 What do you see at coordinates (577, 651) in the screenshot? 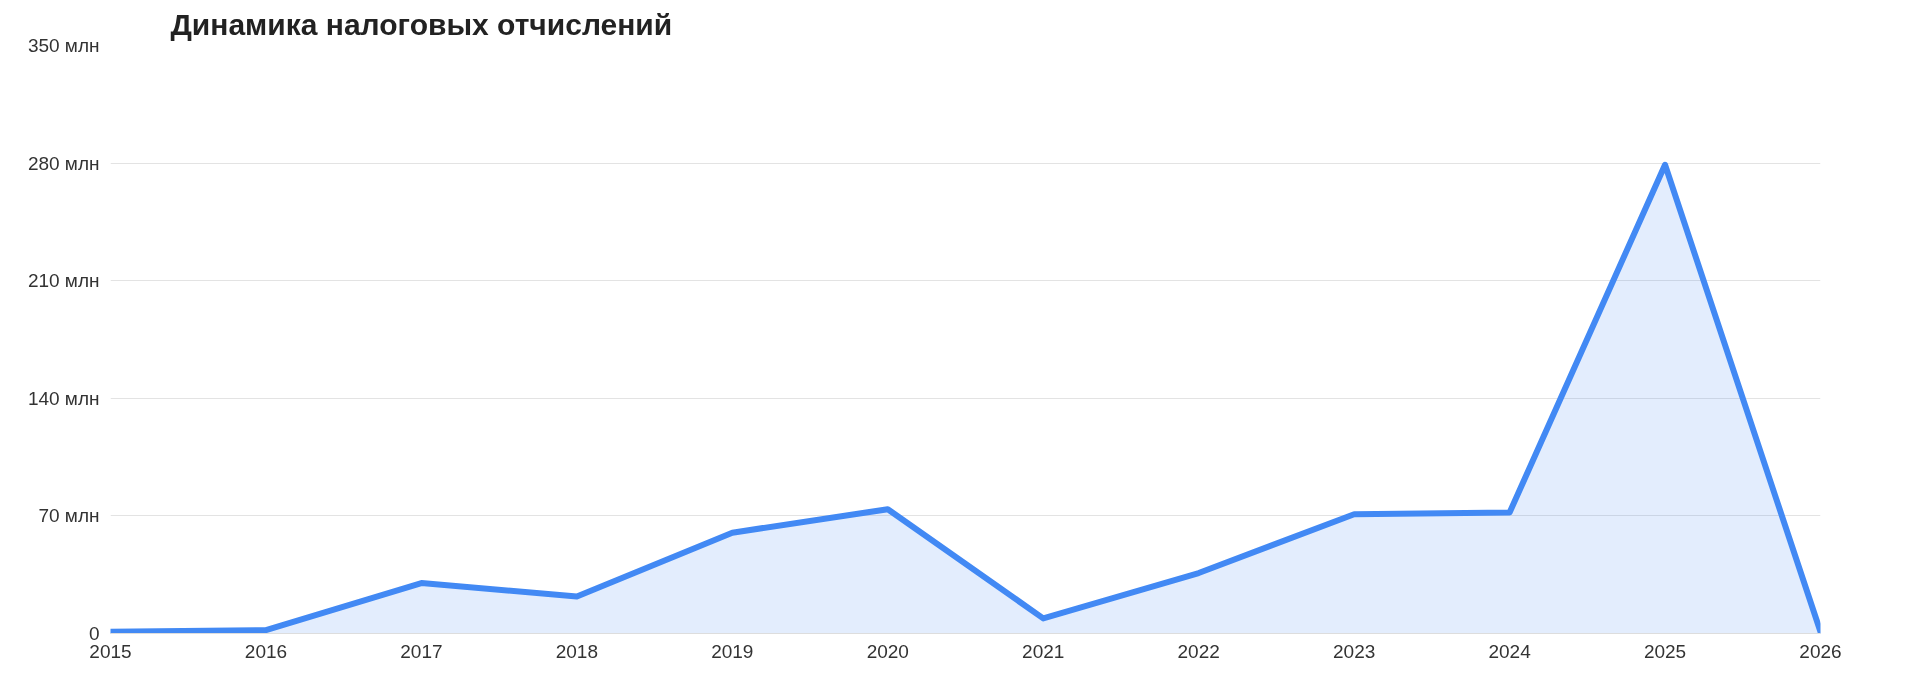
I see `x-tick-label: 2018` at bounding box center [577, 651].